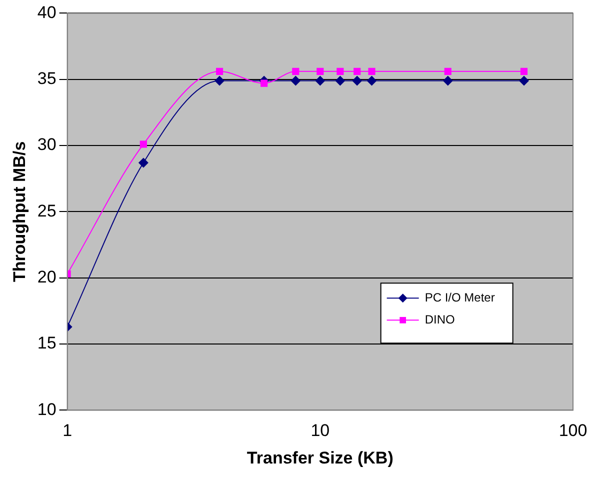 The height and width of the screenshot is (477, 603). I want to click on x-axis-title: Transfer Size (KB), so click(320, 458).